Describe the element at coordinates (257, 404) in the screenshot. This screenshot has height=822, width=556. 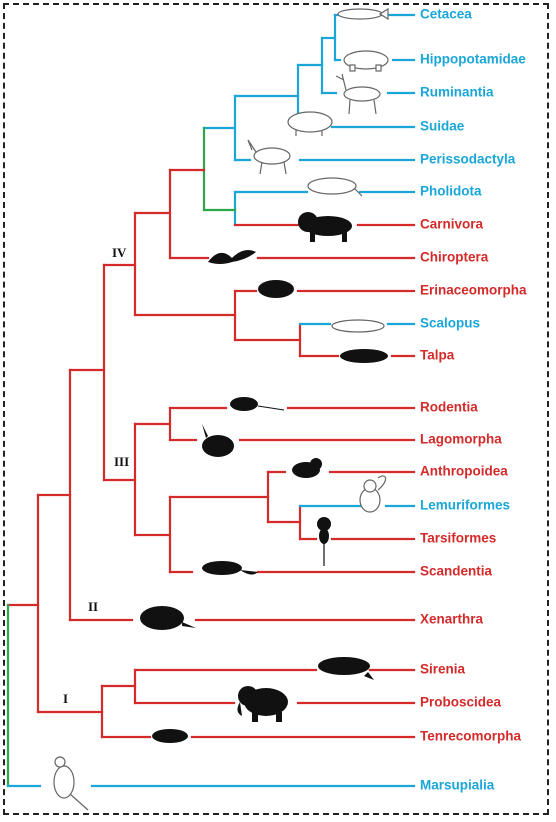
I see `rat-icon` at that location.